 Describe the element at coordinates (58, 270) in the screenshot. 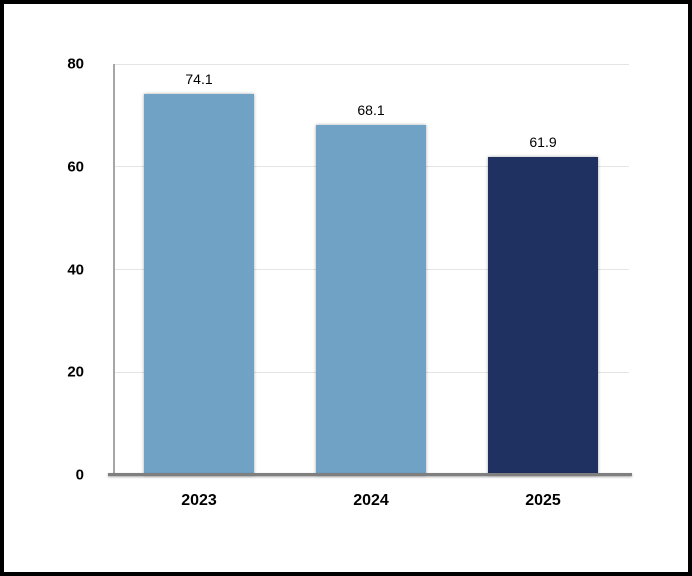

I see `y-axis-tick-labels: 0 20 40 60 80` at that location.